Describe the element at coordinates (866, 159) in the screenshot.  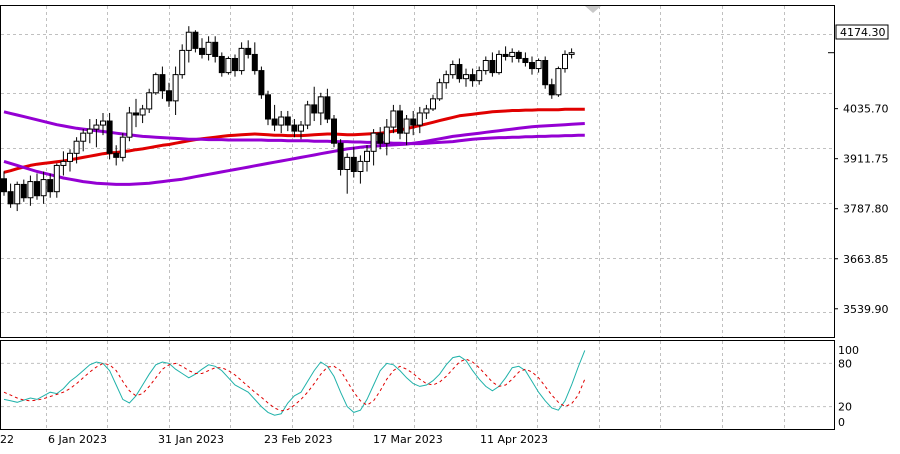
I see `price-axis-tick-label: 3911.75` at that location.